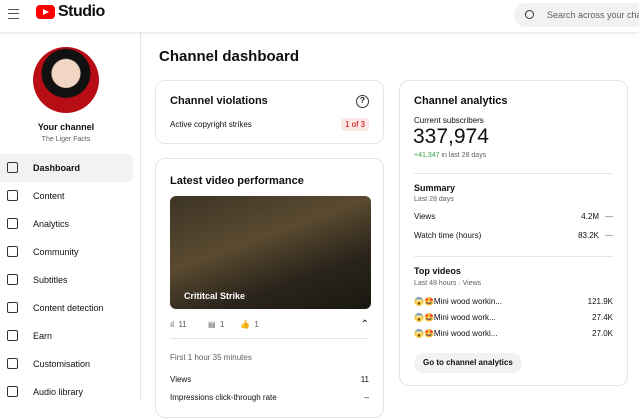 This screenshot has width=639, height=418. What do you see at coordinates (12, 167) in the screenshot?
I see `dashboard-icon` at bounding box center [12, 167].